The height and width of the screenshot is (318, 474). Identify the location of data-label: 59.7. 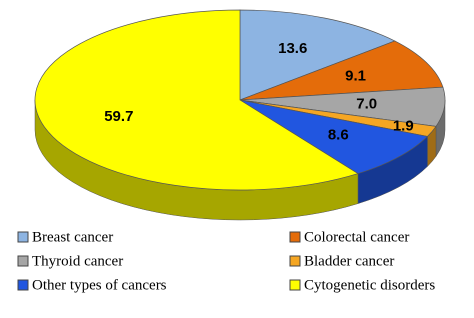
(118, 116).